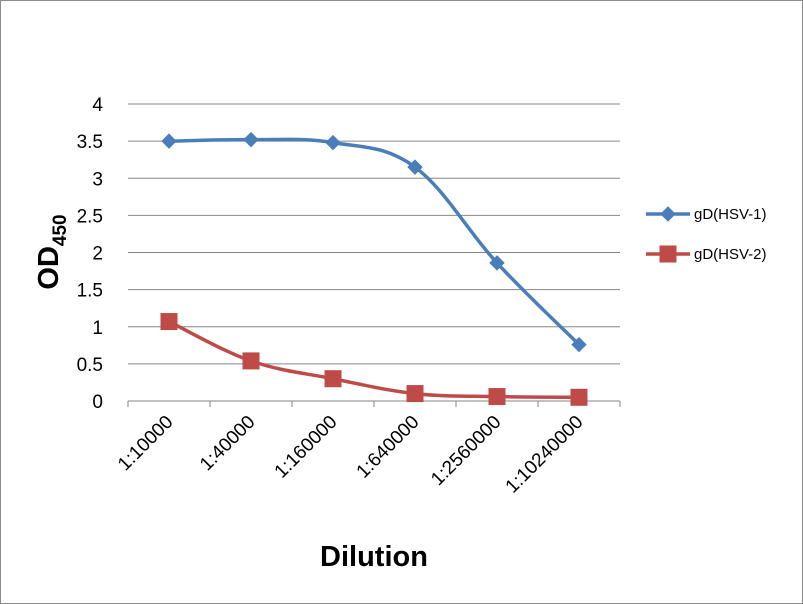  Describe the element at coordinates (97, 179) in the screenshot. I see `y-tick-label: 3` at that location.